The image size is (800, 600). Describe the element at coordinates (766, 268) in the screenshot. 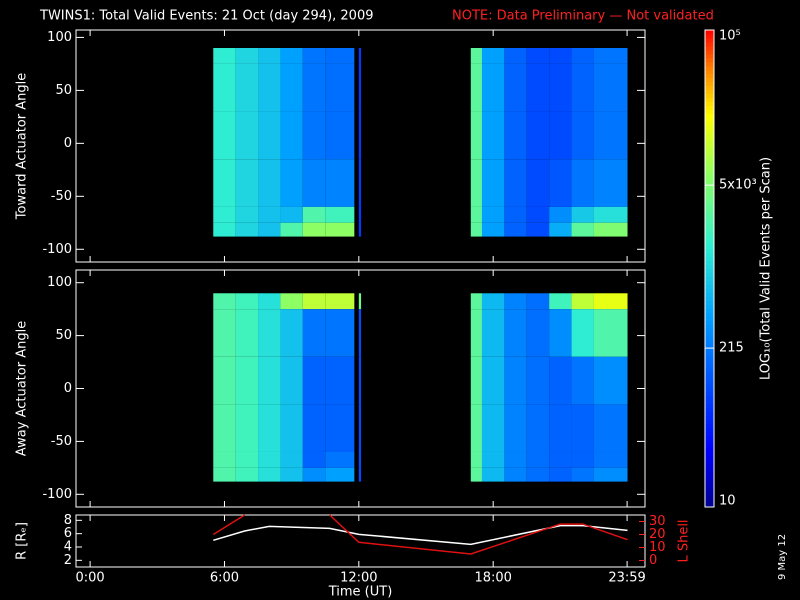

I see `colorbar-label: LOG₁₀(Total Valid Events per Scan)` at that location.